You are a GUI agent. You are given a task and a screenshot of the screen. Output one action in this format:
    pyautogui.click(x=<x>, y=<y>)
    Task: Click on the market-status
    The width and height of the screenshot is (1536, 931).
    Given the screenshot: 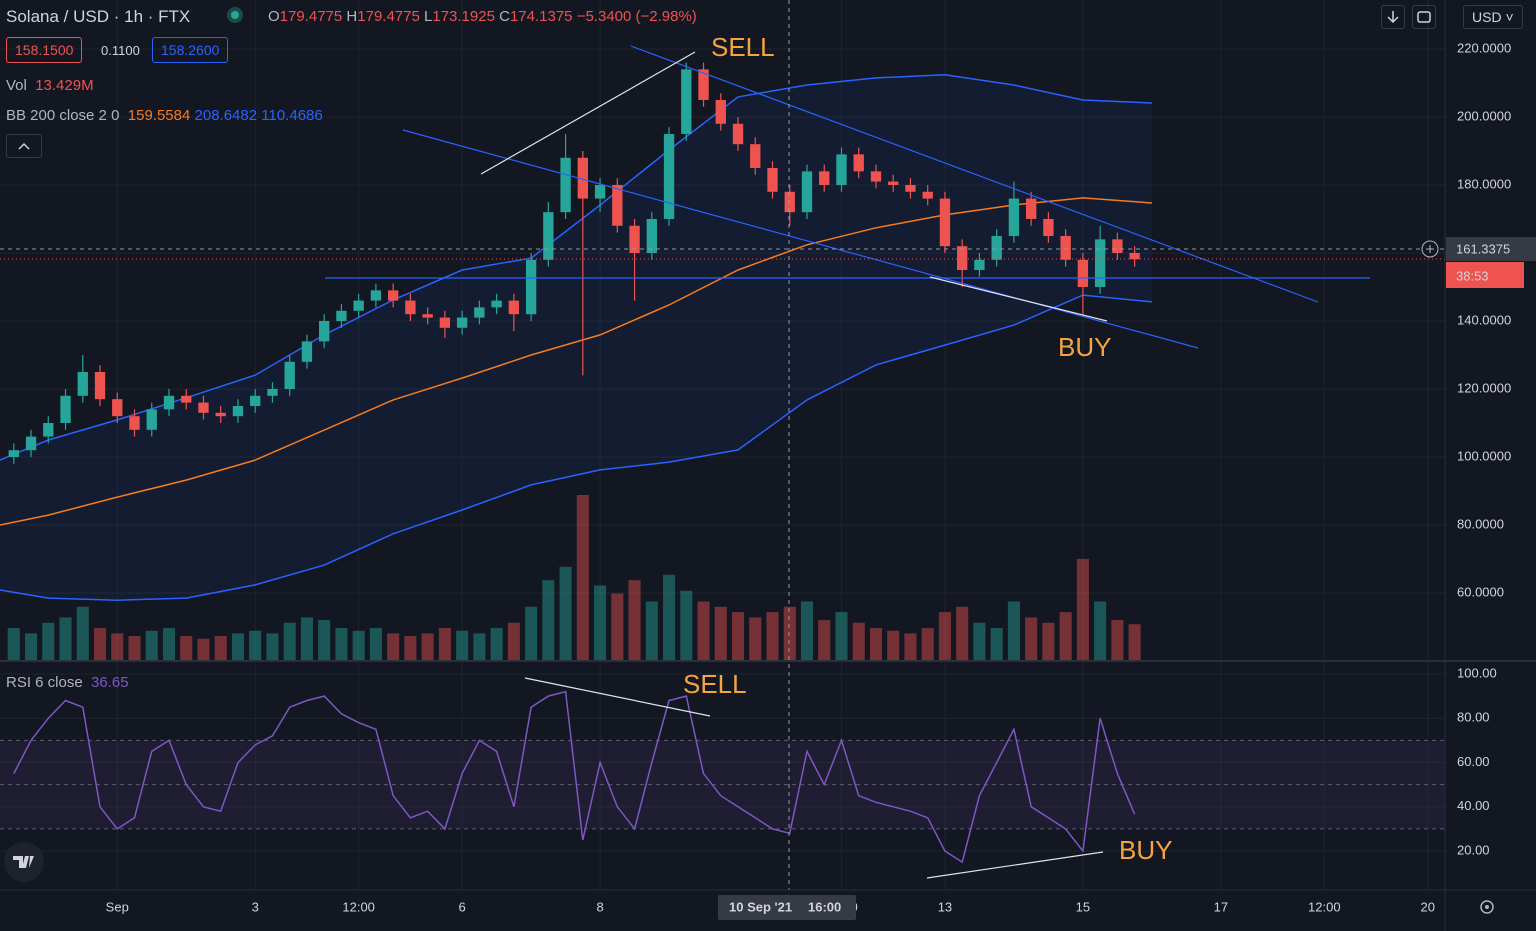 What is the action you would take?
    pyautogui.click(x=235, y=15)
    